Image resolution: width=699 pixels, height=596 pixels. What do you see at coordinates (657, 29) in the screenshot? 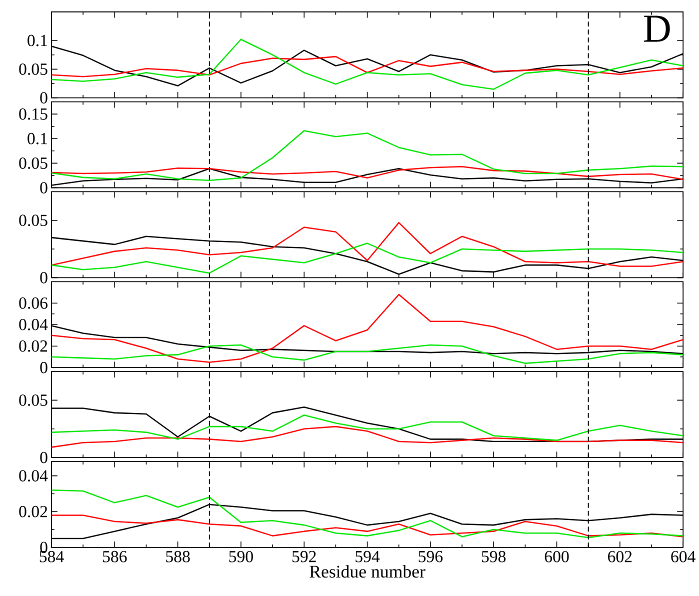
I see `annotation: D` at bounding box center [657, 29].